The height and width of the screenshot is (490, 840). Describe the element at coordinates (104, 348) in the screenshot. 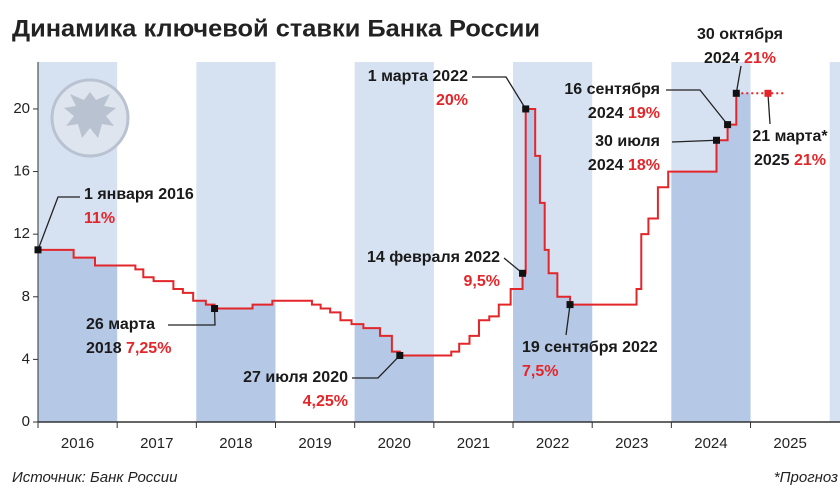

I see `annotation-date: 2018` at that location.